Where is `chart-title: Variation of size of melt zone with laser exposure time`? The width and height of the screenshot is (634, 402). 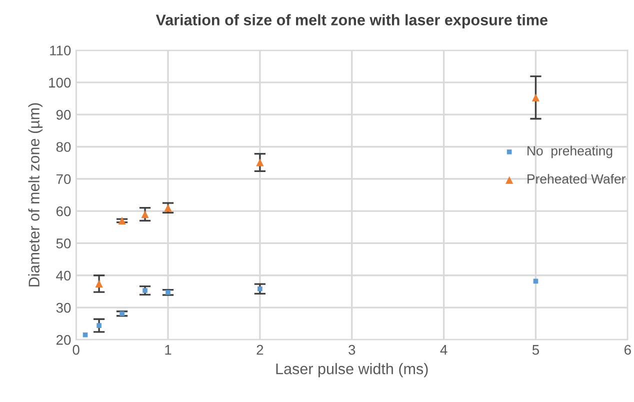 chart-title: Variation of size of melt zone with laser exposure time is located at coordinates (352, 21).